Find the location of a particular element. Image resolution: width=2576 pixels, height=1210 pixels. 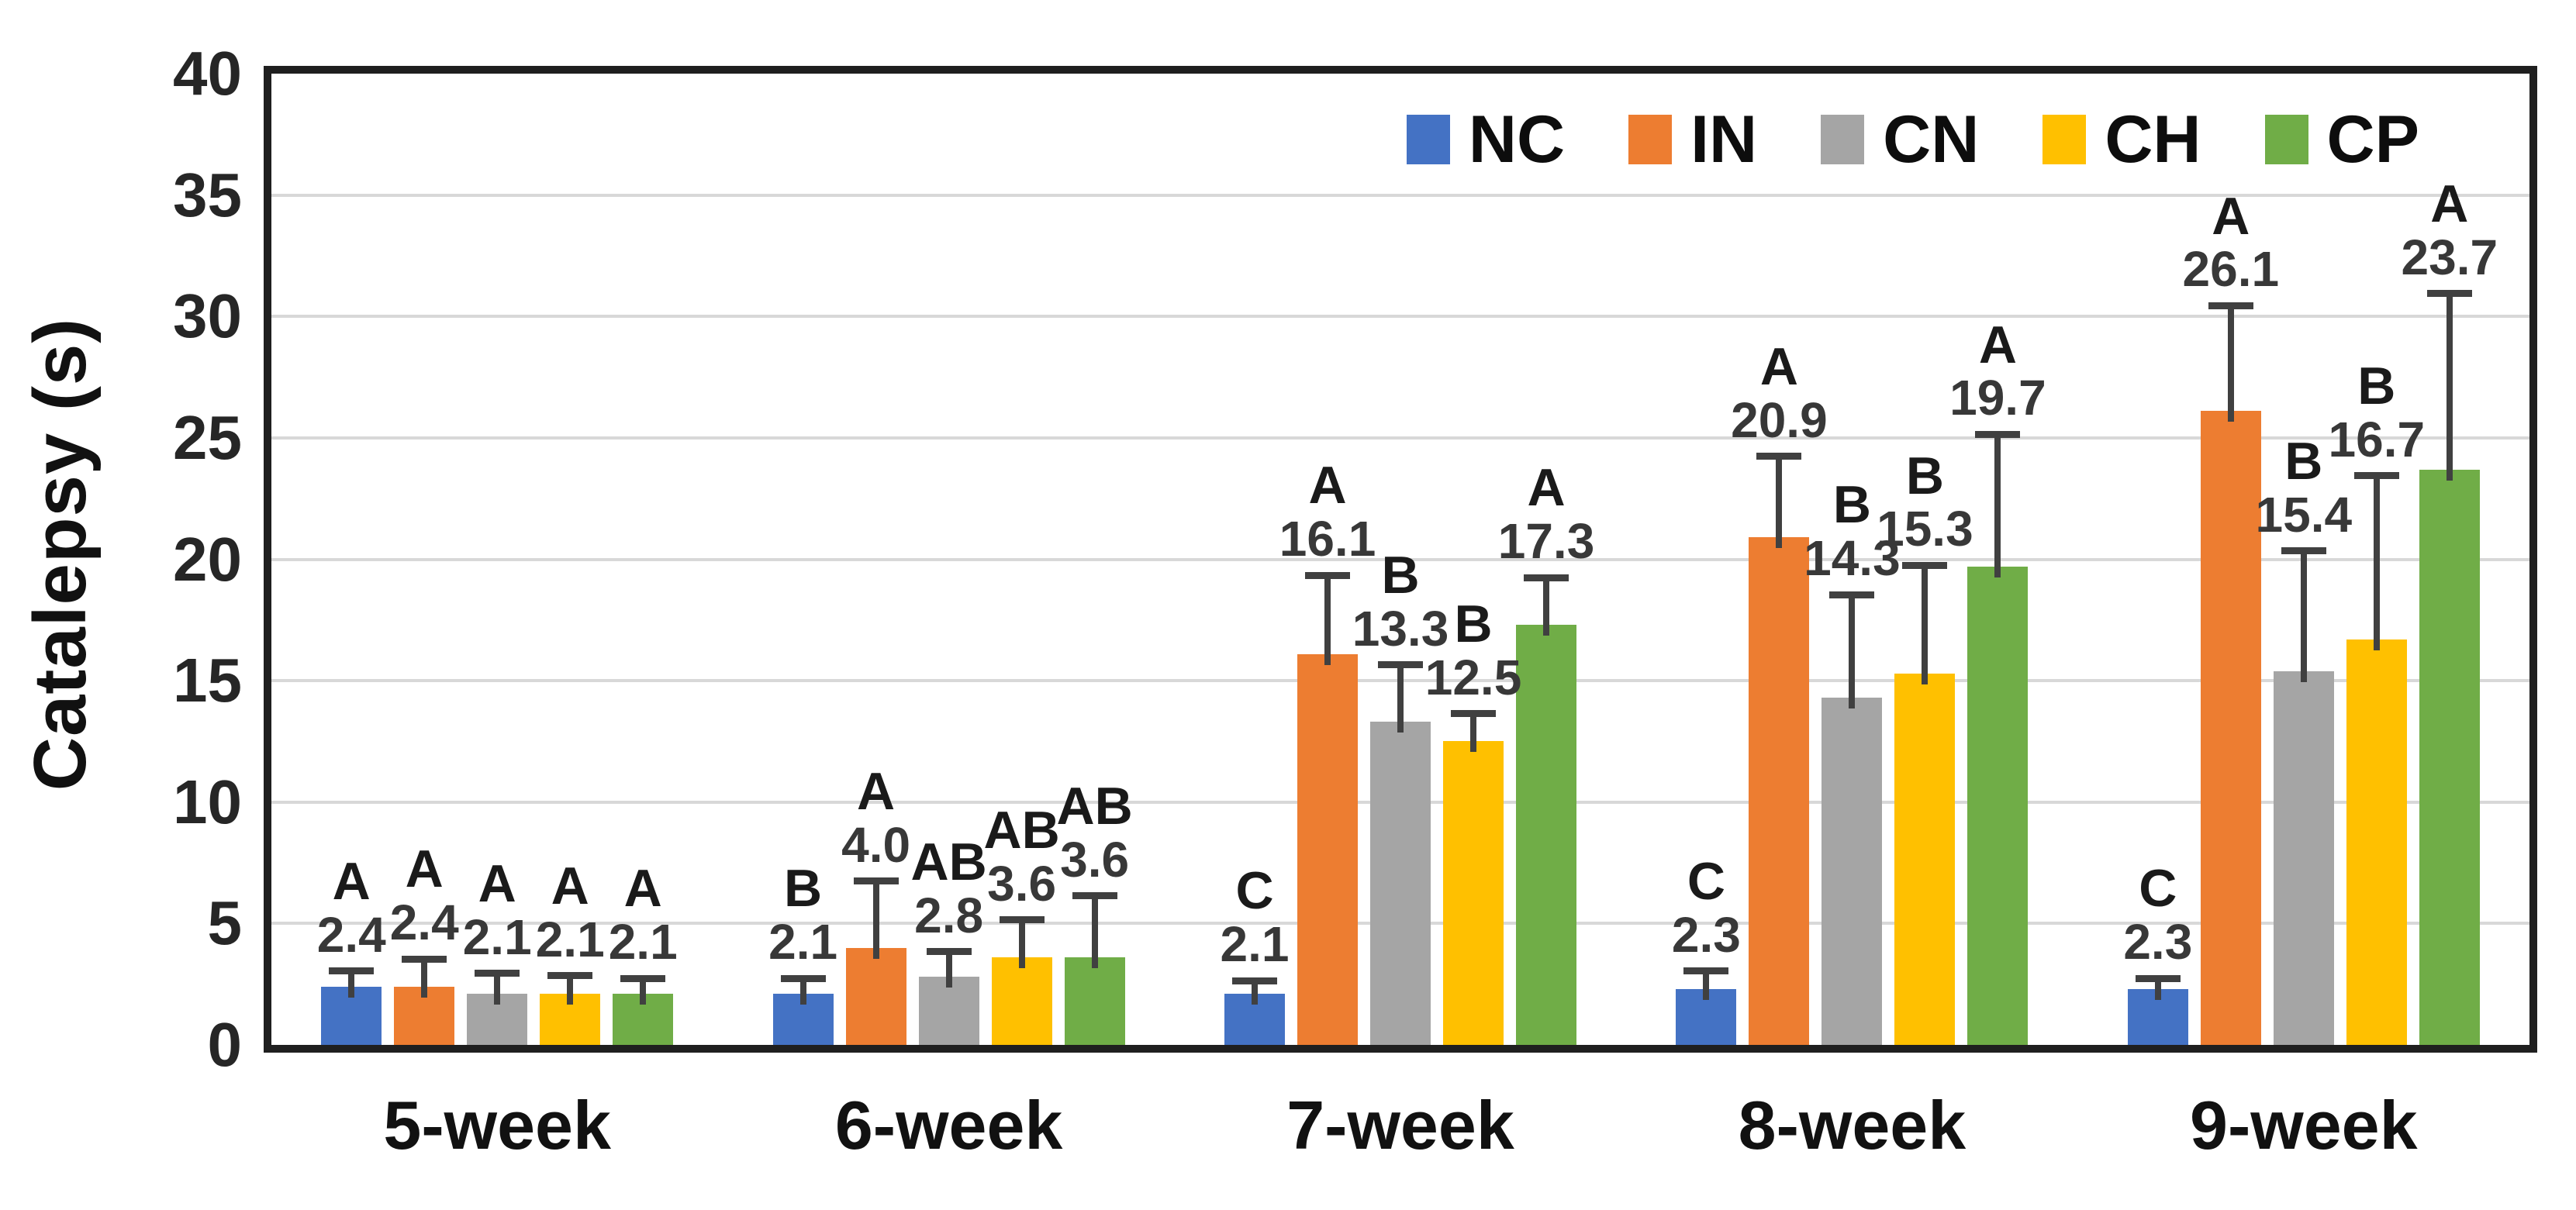

bar-CN-6-week is located at coordinates (948, 1011).